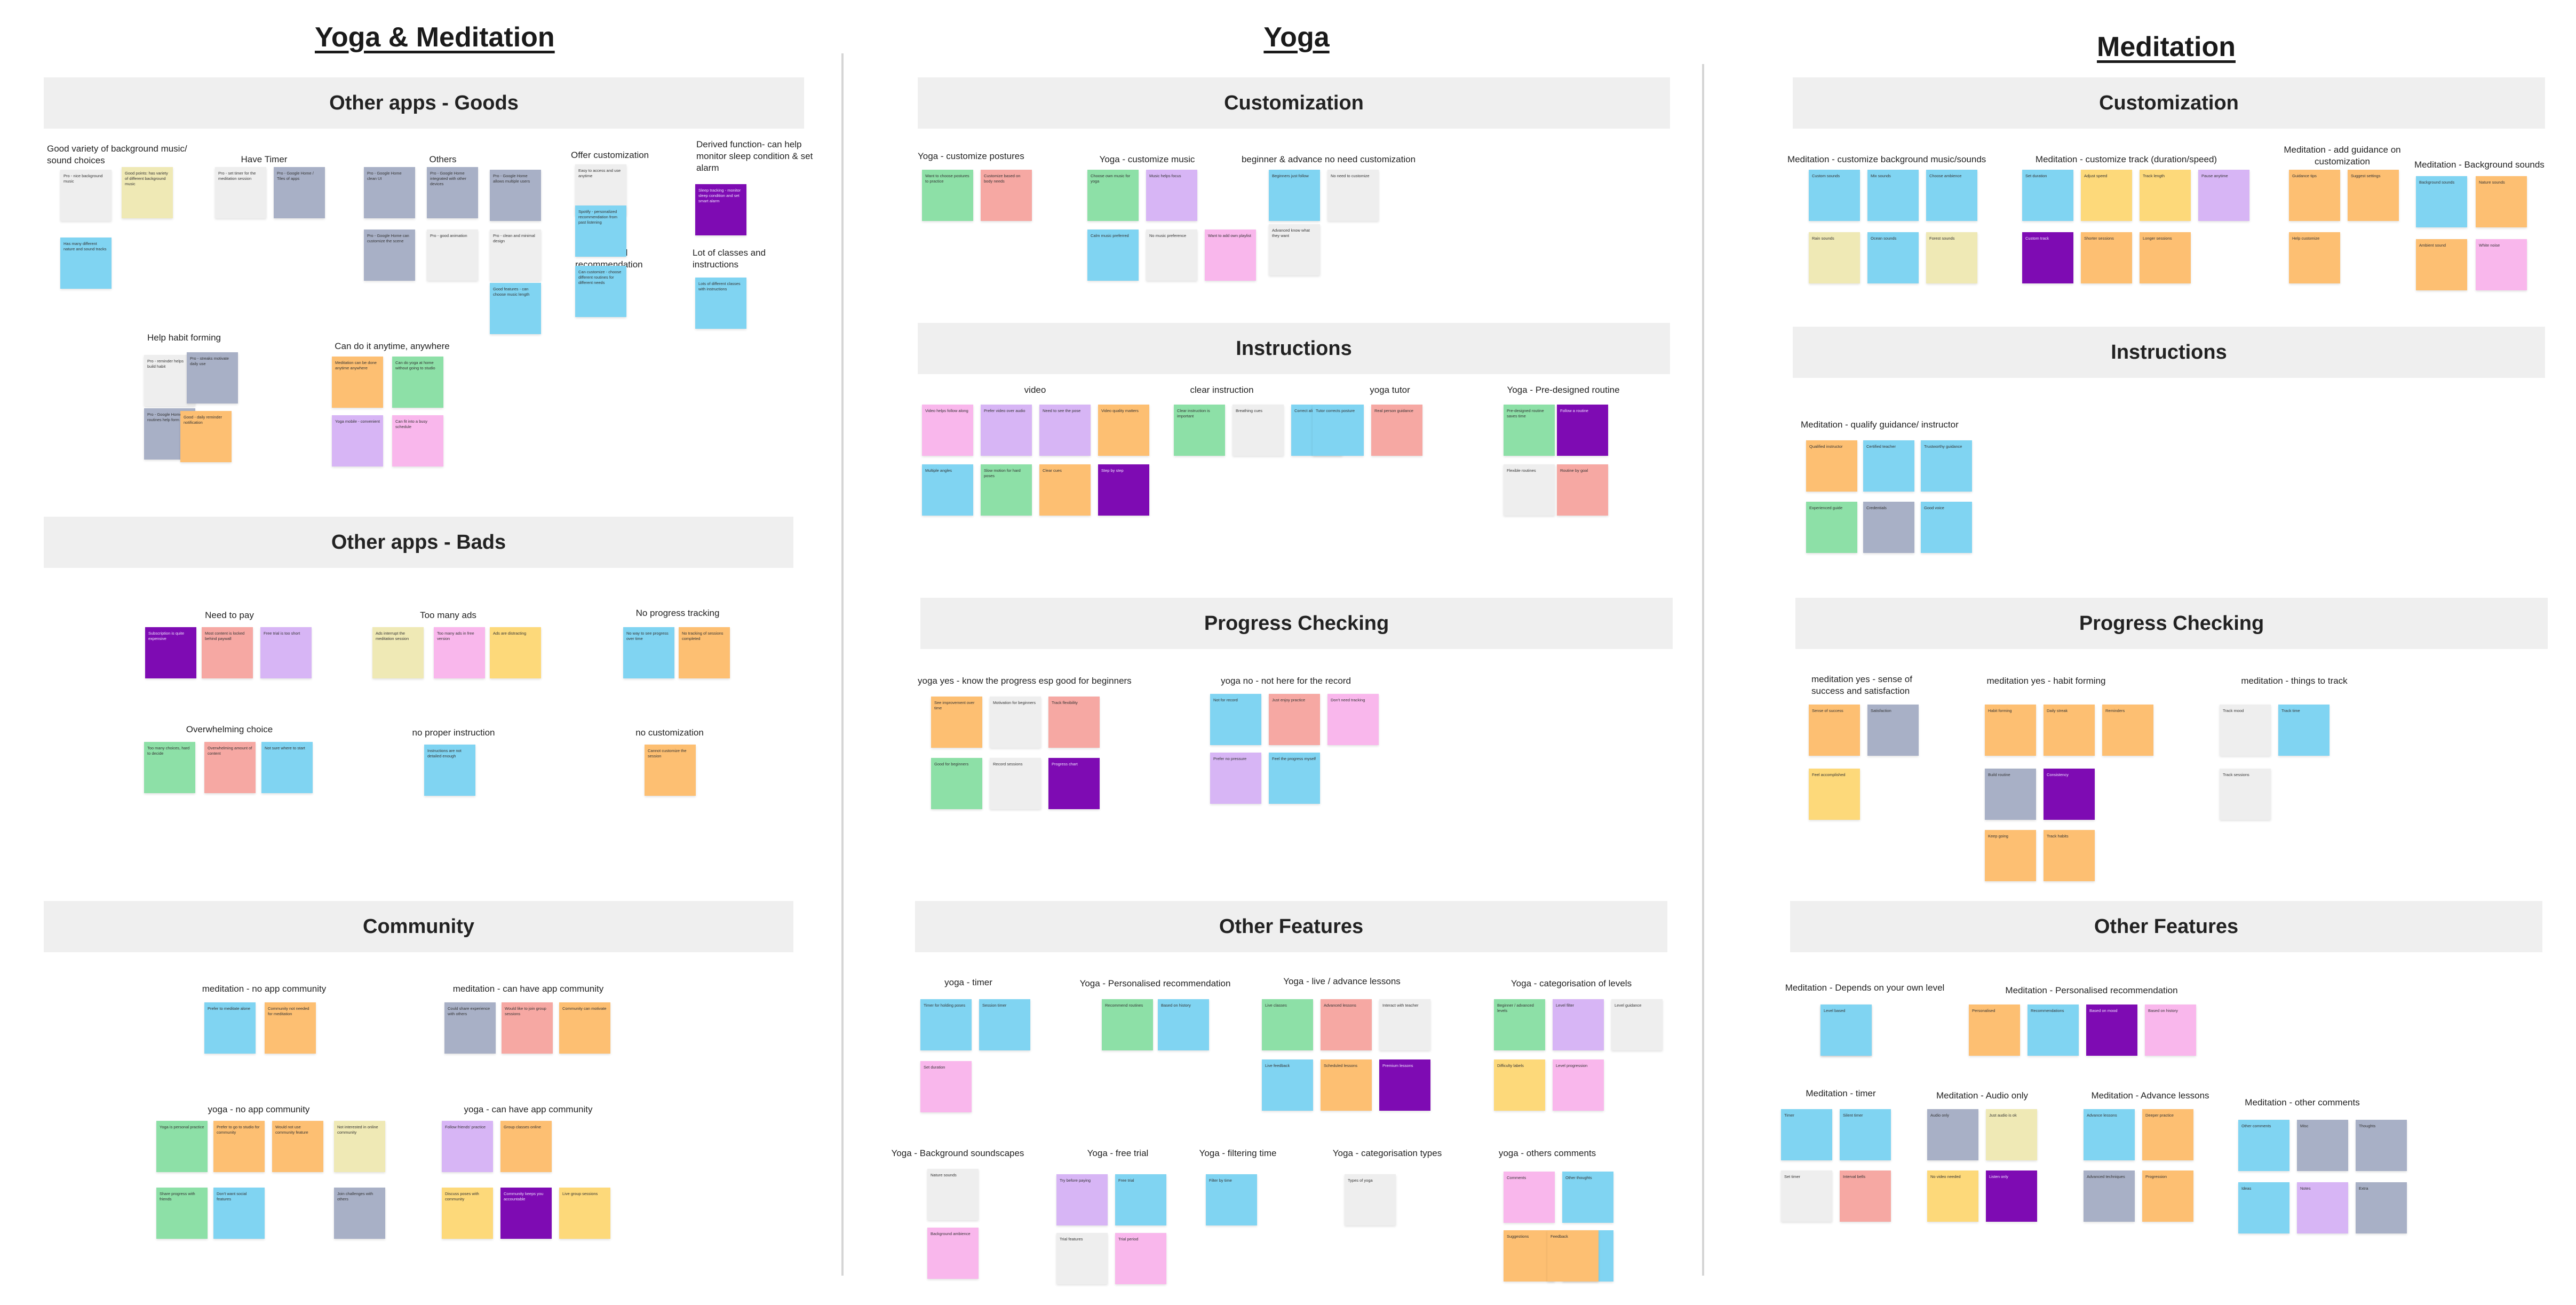 The width and height of the screenshot is (2576, 1305). What do you see at coordinates (2314, 196) in the screenshot?
I see `sticky-note: Guidance tips` at bounding box center [2314, 196].